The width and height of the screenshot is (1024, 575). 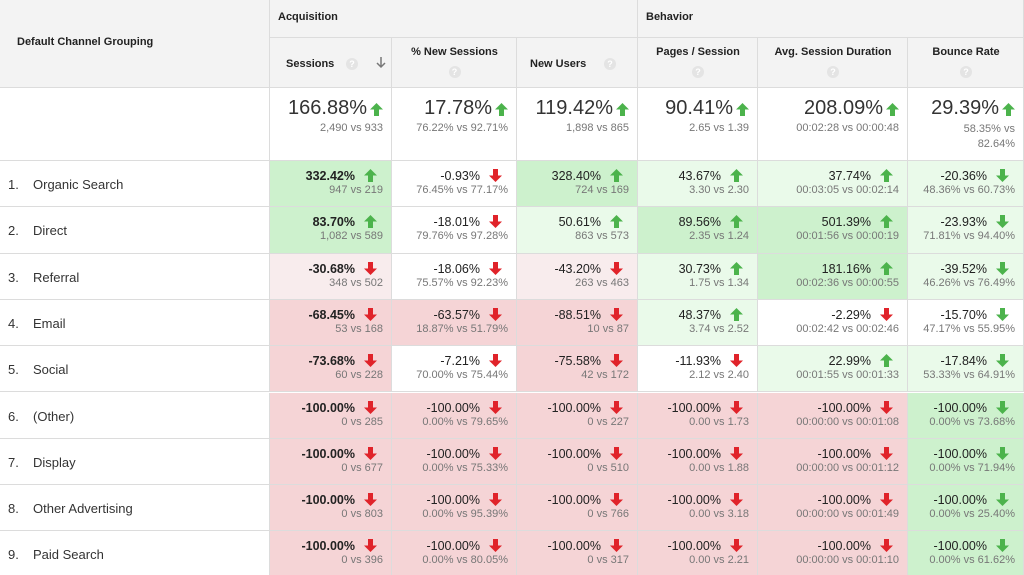 I want to click on compare: 00:01:56 vs 00:00:19, so click(x=847, y=236).